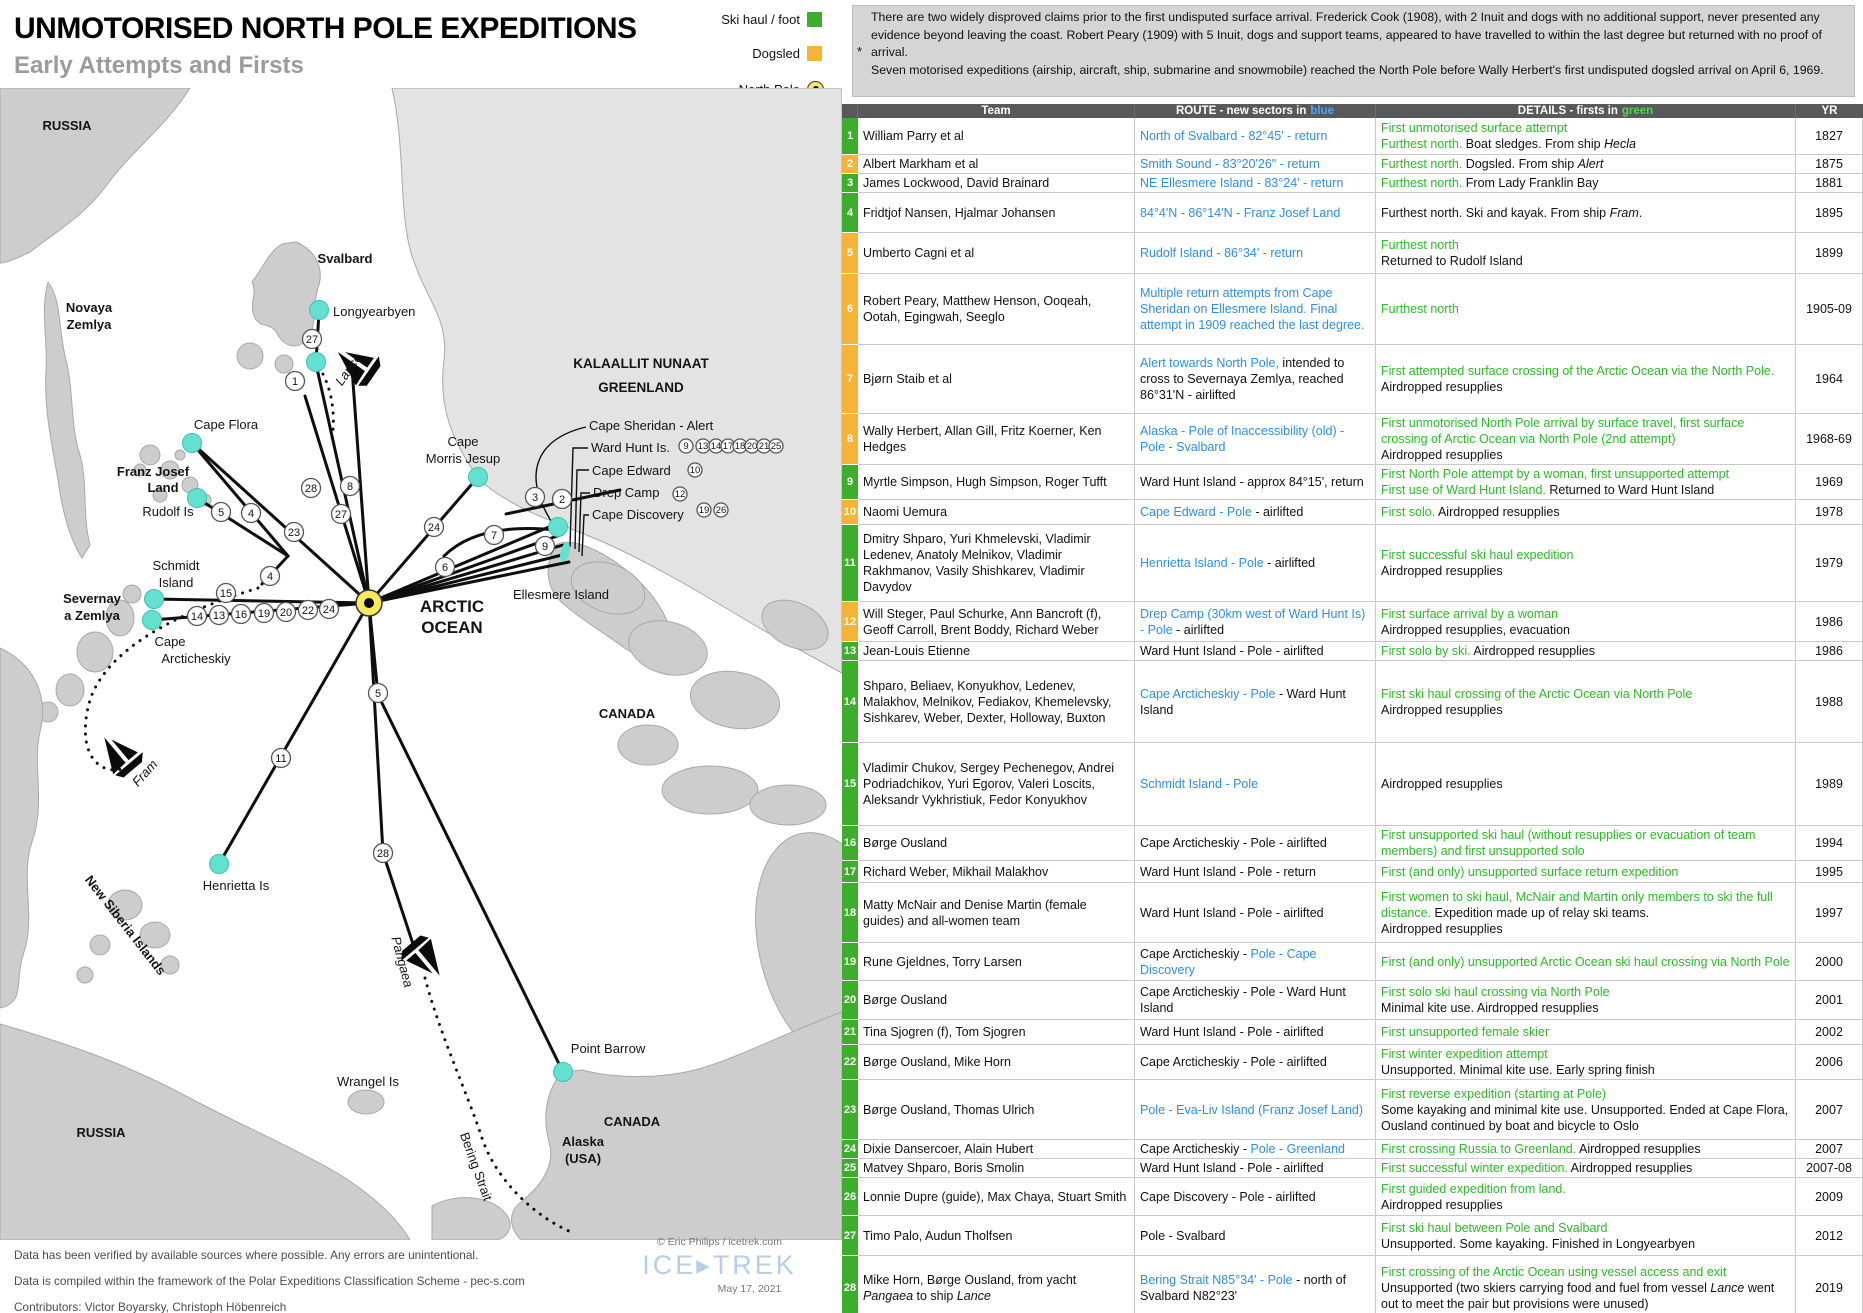 The image size is (1863, 1313). Describe the element at coordinates (728, 446) in the screenshot. I see `svg-text: 17` at that location.